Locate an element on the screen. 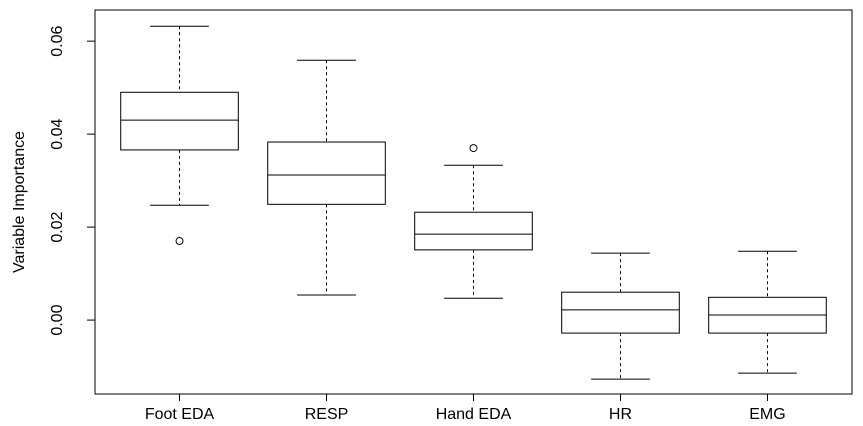 Image resolution: width=863 pixels, height=426 pixels. x-tick-label: RESP is located at coordinates (327, 414).